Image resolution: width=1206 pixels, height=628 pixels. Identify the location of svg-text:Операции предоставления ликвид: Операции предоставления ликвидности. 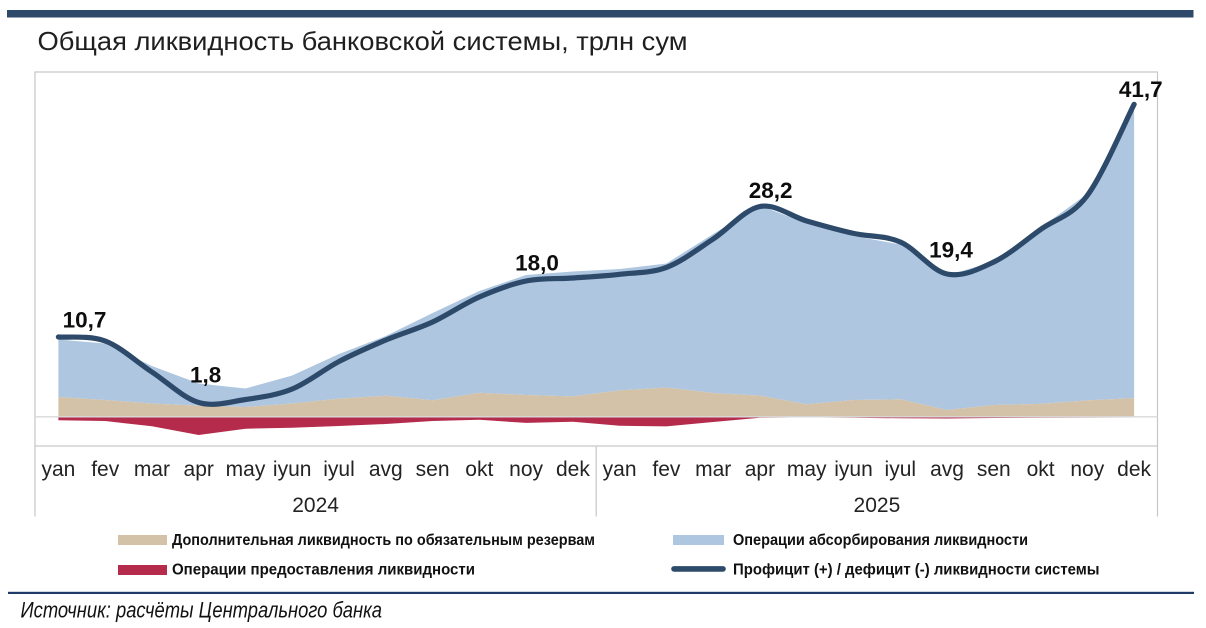
(323, 570).